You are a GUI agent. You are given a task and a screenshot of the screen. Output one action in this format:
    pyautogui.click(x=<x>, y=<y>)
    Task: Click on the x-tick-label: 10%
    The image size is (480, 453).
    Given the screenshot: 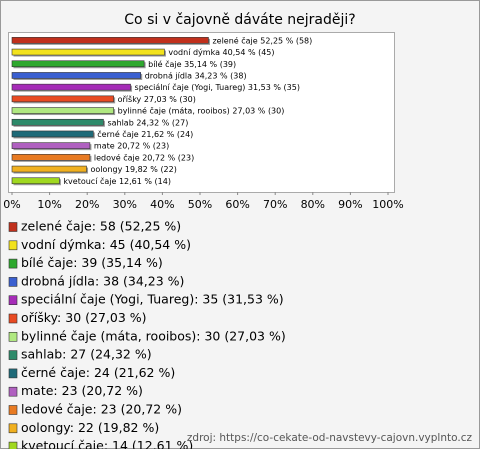 What is the action you would take?
    pyautogui.click(x=49, y=204)
    